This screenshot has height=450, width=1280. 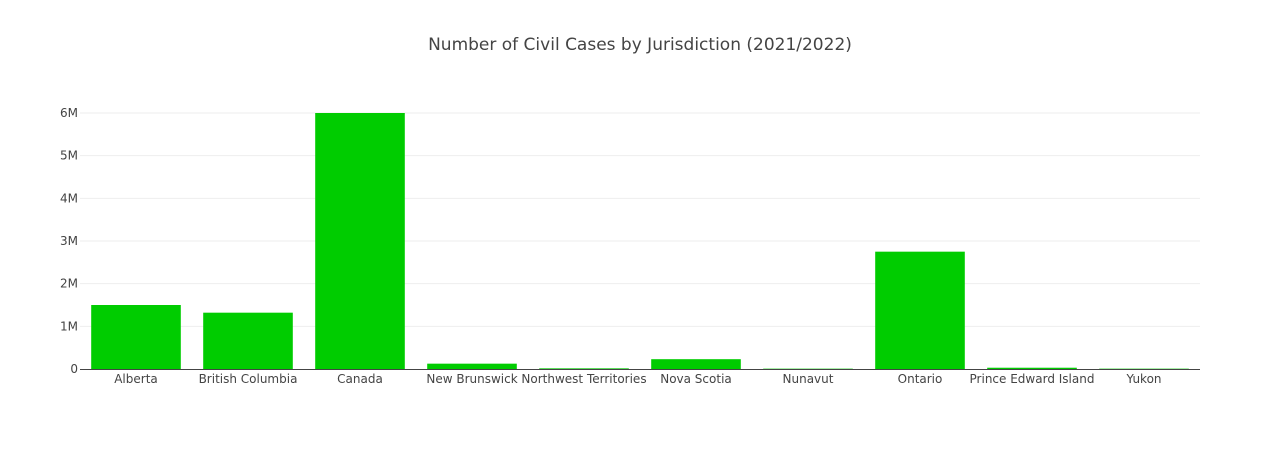 What do you see at coordinates (74, 369) in the screenshot?
I see `y-tick-label: 0` at bounding box center [74, 369].